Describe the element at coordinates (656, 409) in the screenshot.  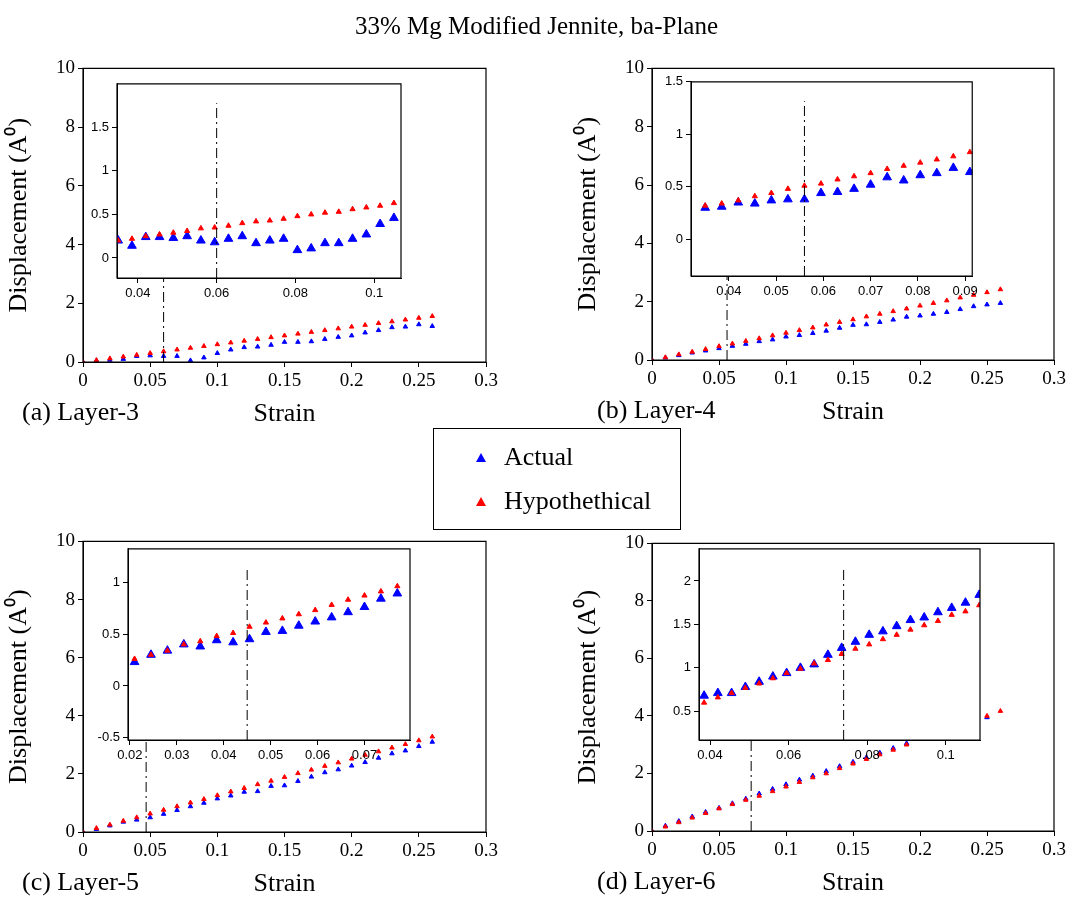
I see `text: (b) Layer-4` at that location.